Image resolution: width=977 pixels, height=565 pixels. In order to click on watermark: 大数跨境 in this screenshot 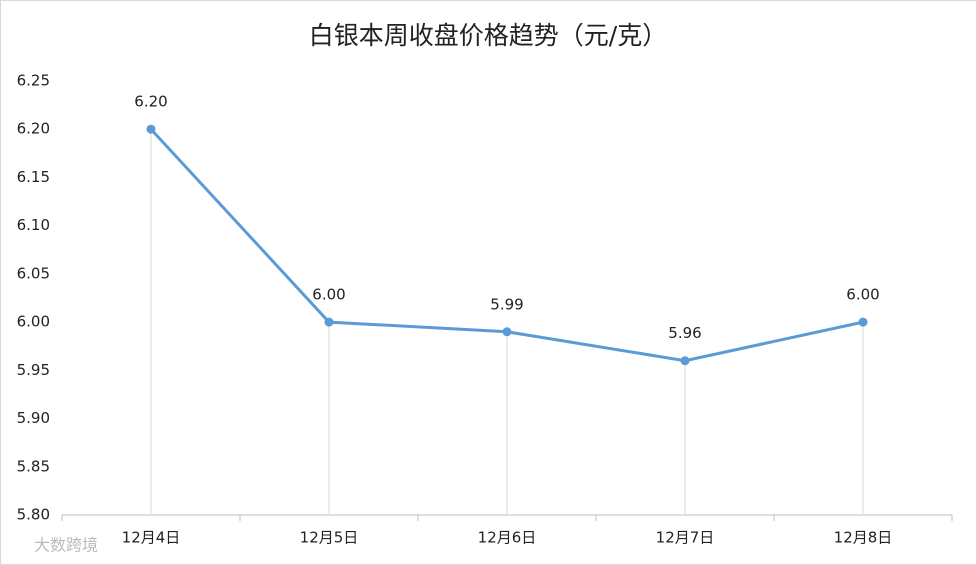, I will do `click(66, 545)`.